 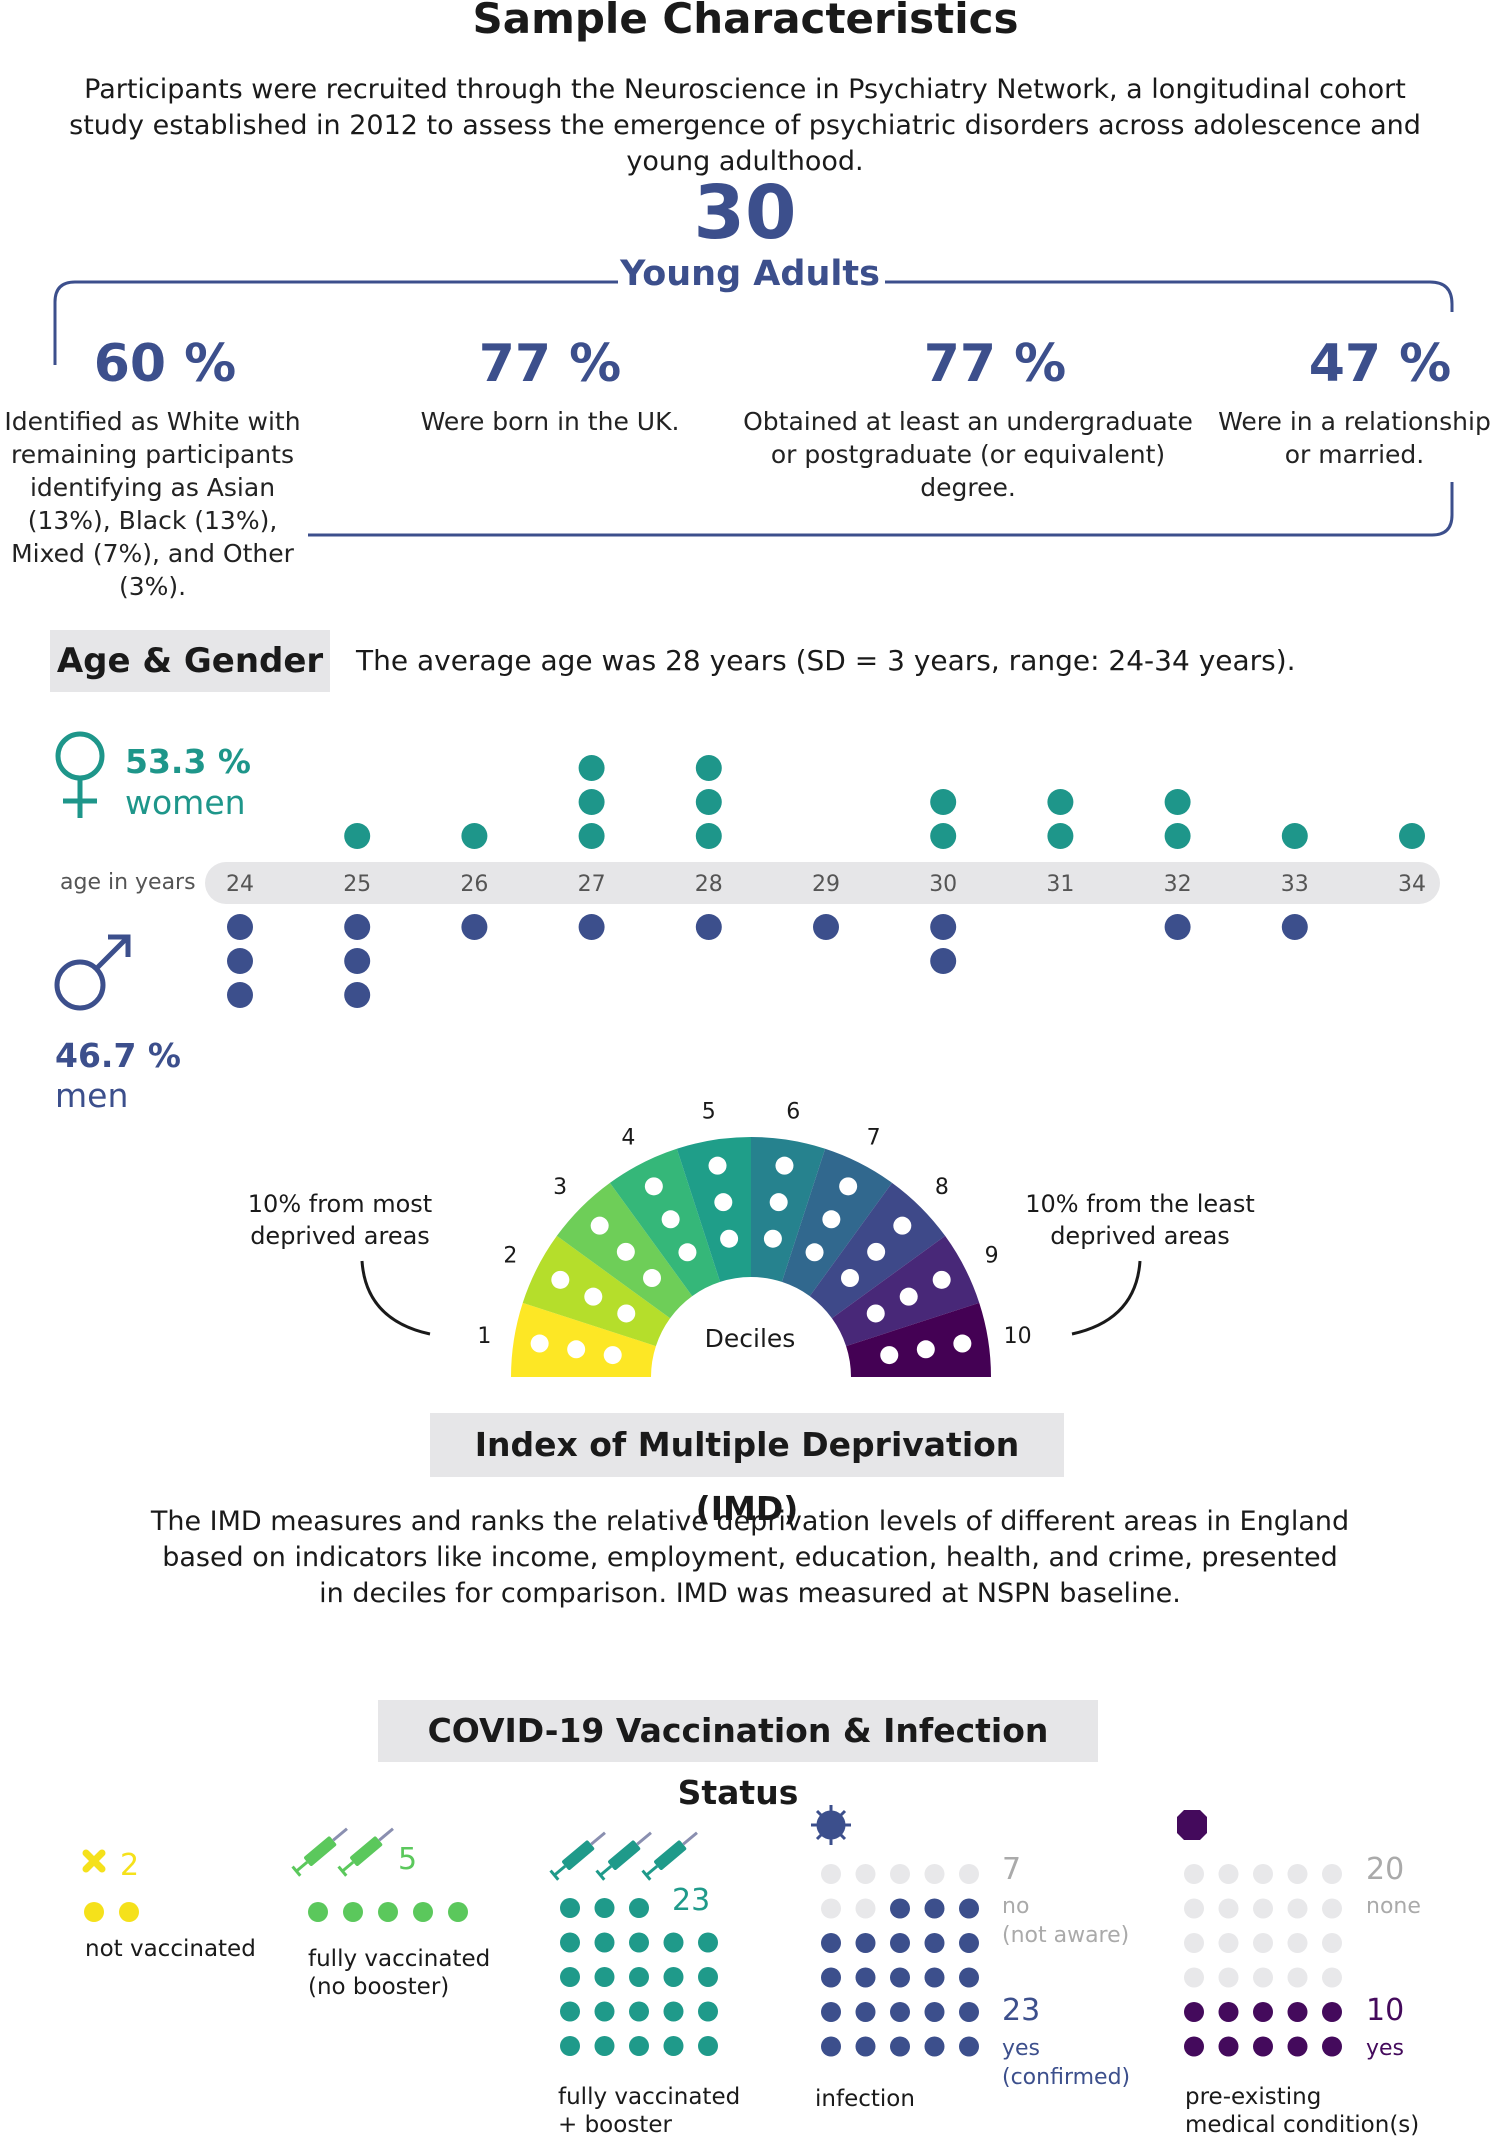 What do you see at coordinates (408, 1859) in the screenshot?
I see `no-booster-count: 5` at bounding box center [408, 1859].